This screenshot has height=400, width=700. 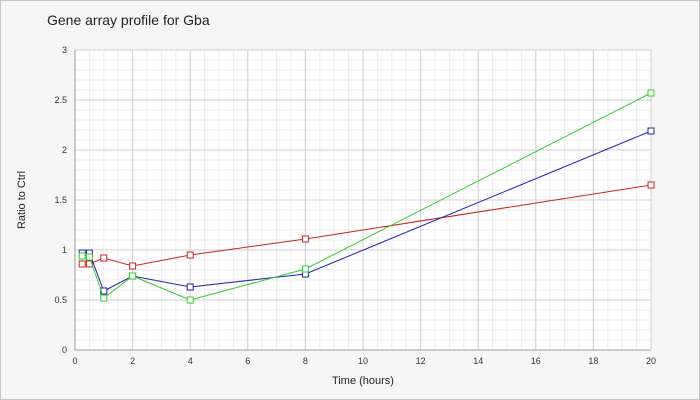 I want to click on x-tick-label: 12, so click(x=421, y=361).